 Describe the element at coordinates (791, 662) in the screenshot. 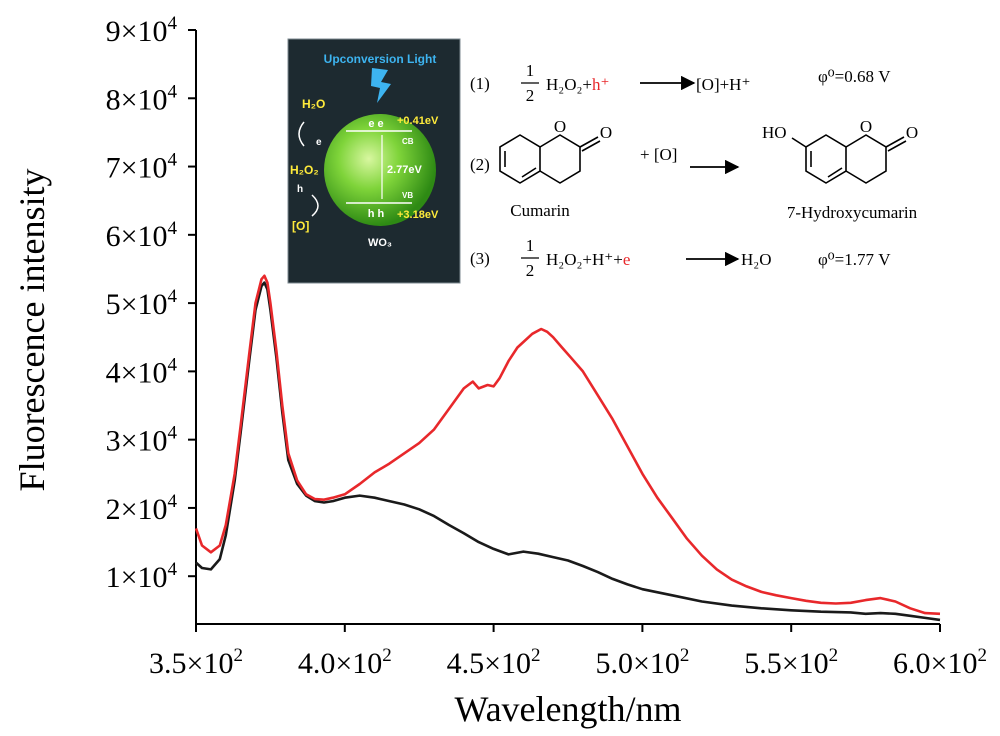

I see `x-tick-label: 5.5×10²` at that location.